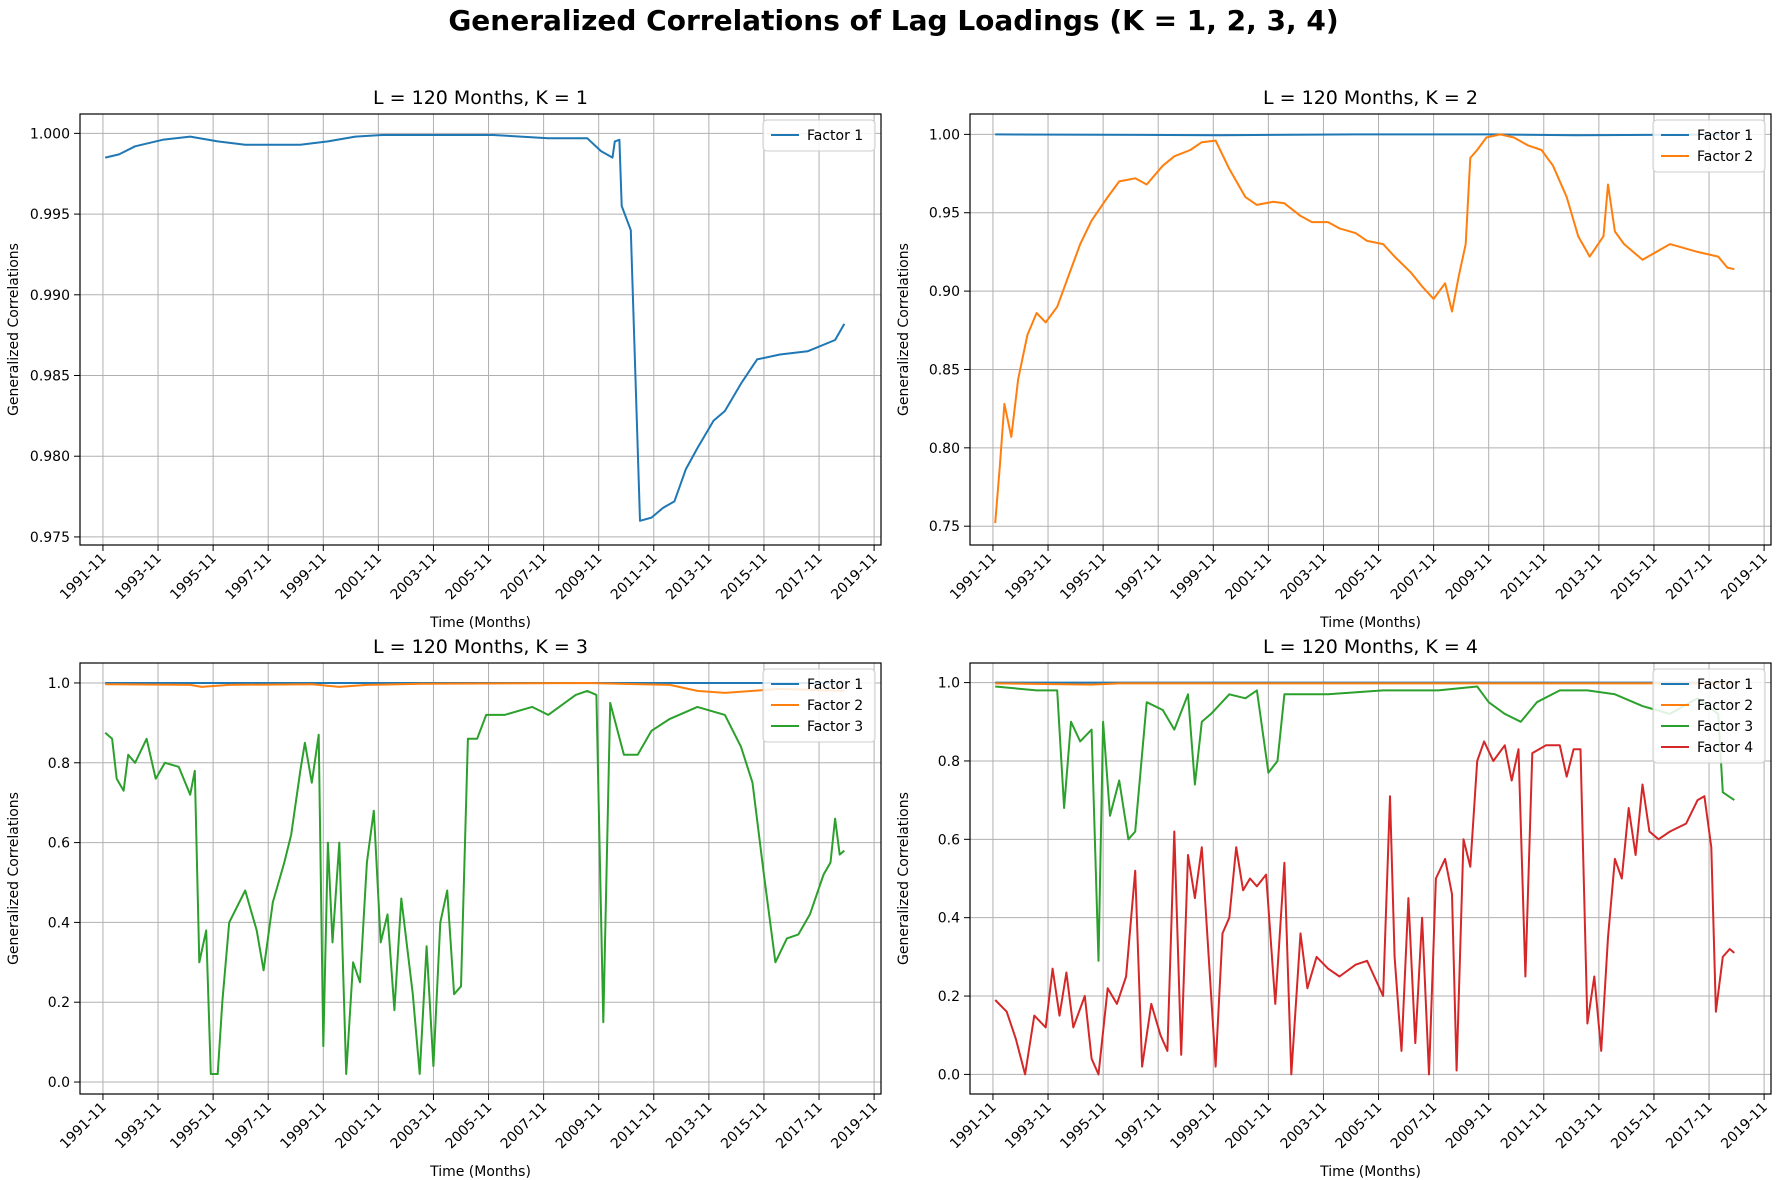 This screenshot has width=1787, height=1180. I want to click on y-tick-label: 0.990, so click(50, 296).